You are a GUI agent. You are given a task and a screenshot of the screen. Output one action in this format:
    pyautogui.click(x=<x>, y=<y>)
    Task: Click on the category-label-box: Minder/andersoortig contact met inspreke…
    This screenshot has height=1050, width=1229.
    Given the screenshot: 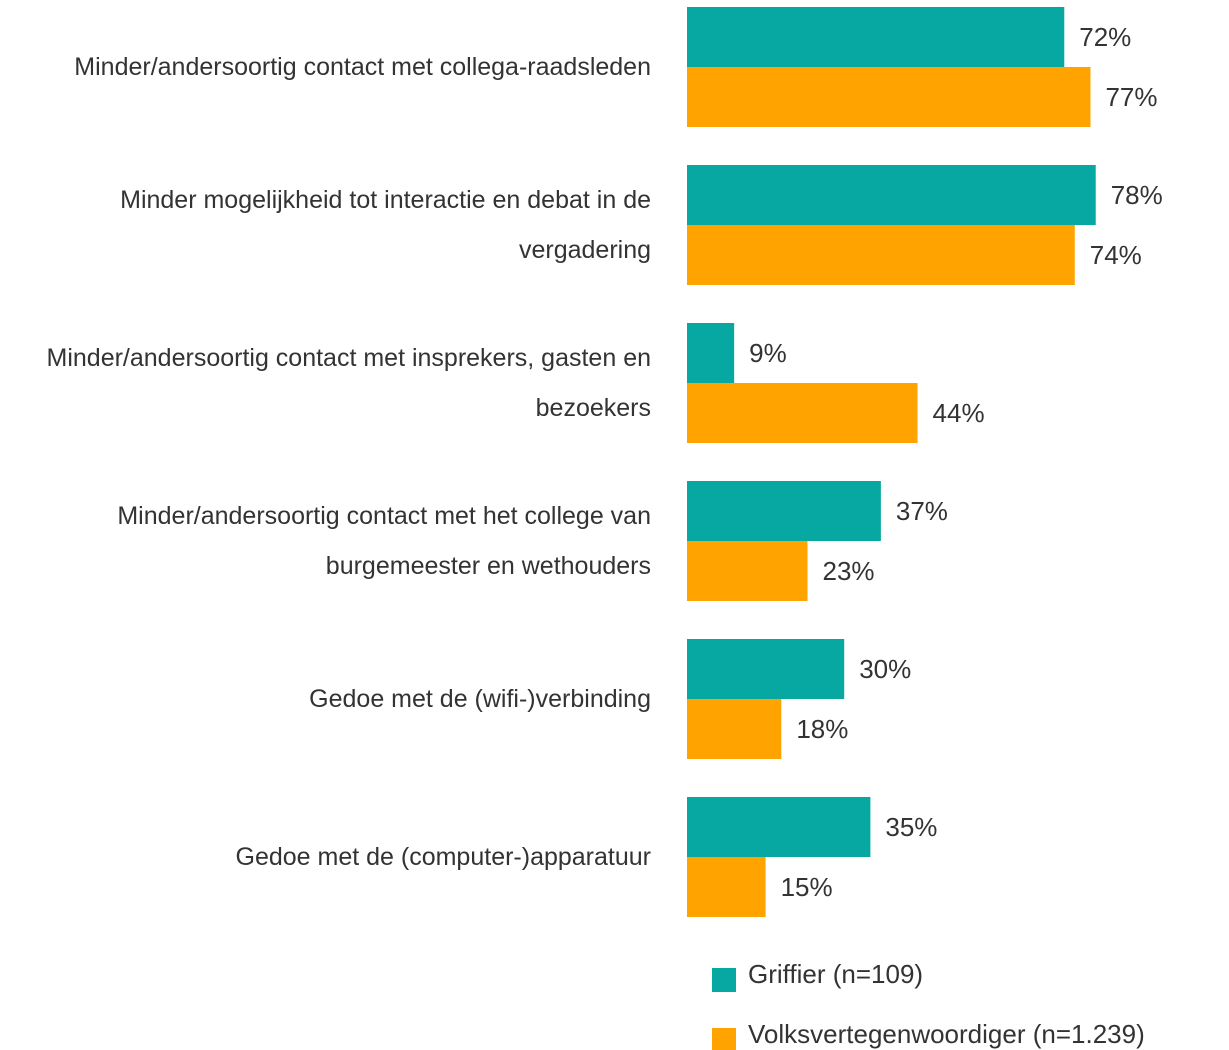 What is the action you would take?
    pyautogui.click(x=325, y=383)
    